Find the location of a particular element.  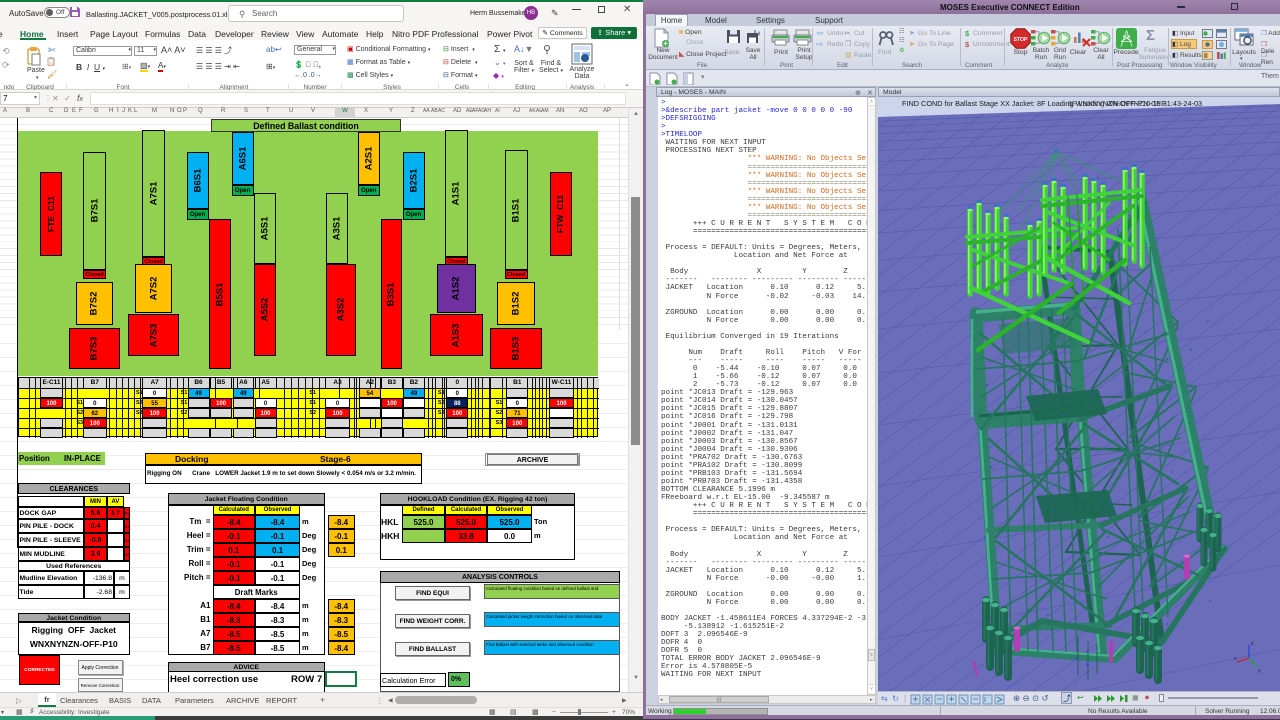

svg-text: z is located at coordinates (1252, 644).